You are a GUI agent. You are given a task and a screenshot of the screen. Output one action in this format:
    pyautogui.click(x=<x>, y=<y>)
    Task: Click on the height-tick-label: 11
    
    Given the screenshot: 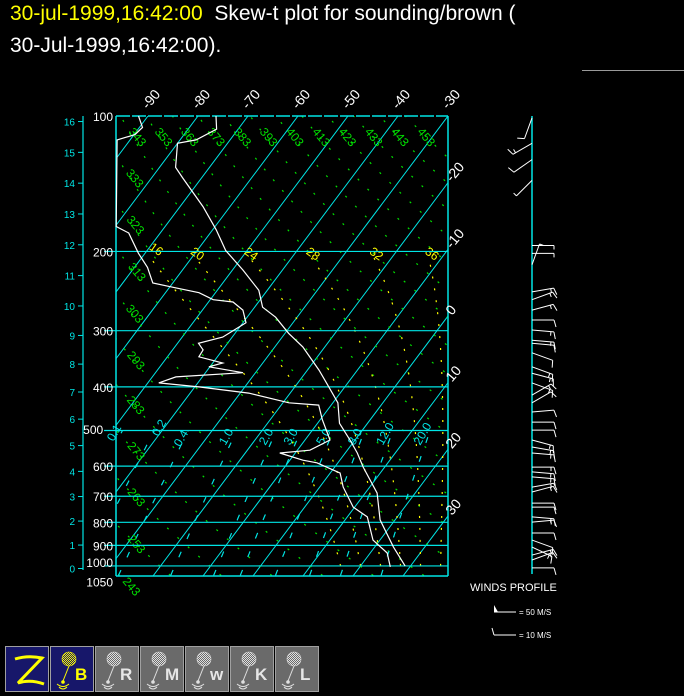 What is the action you would take?
    pyautogui.click(x=70, y=277)
    